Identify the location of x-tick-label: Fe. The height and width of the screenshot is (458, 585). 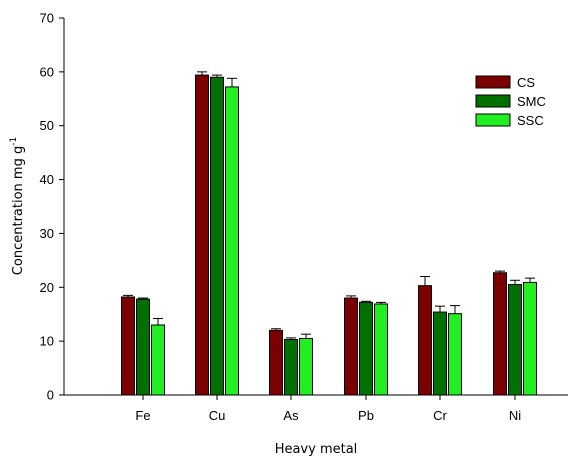
(142, 415).